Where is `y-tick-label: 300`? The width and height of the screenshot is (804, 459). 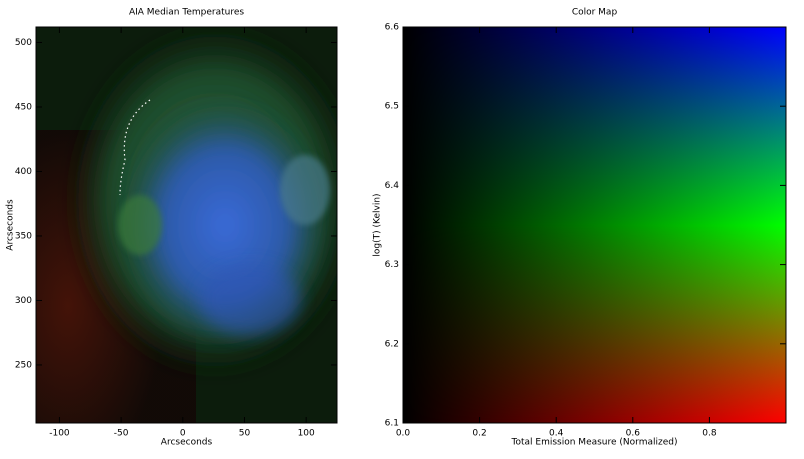 y-tick-label: 300 is located at coordinates (23, 301).